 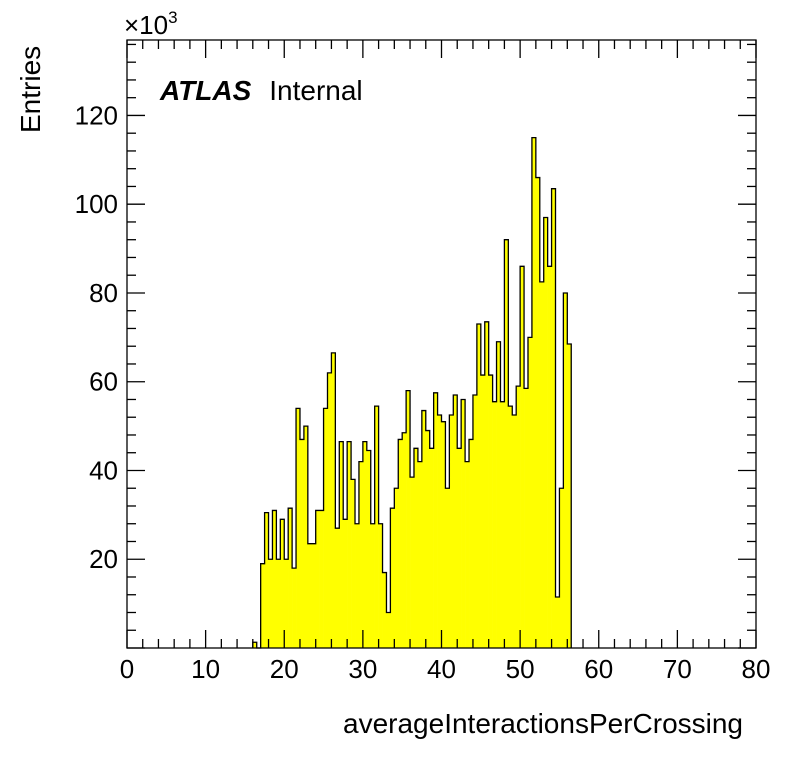 I want to click on x-tick-label: 30, so click(x=362, y=669).